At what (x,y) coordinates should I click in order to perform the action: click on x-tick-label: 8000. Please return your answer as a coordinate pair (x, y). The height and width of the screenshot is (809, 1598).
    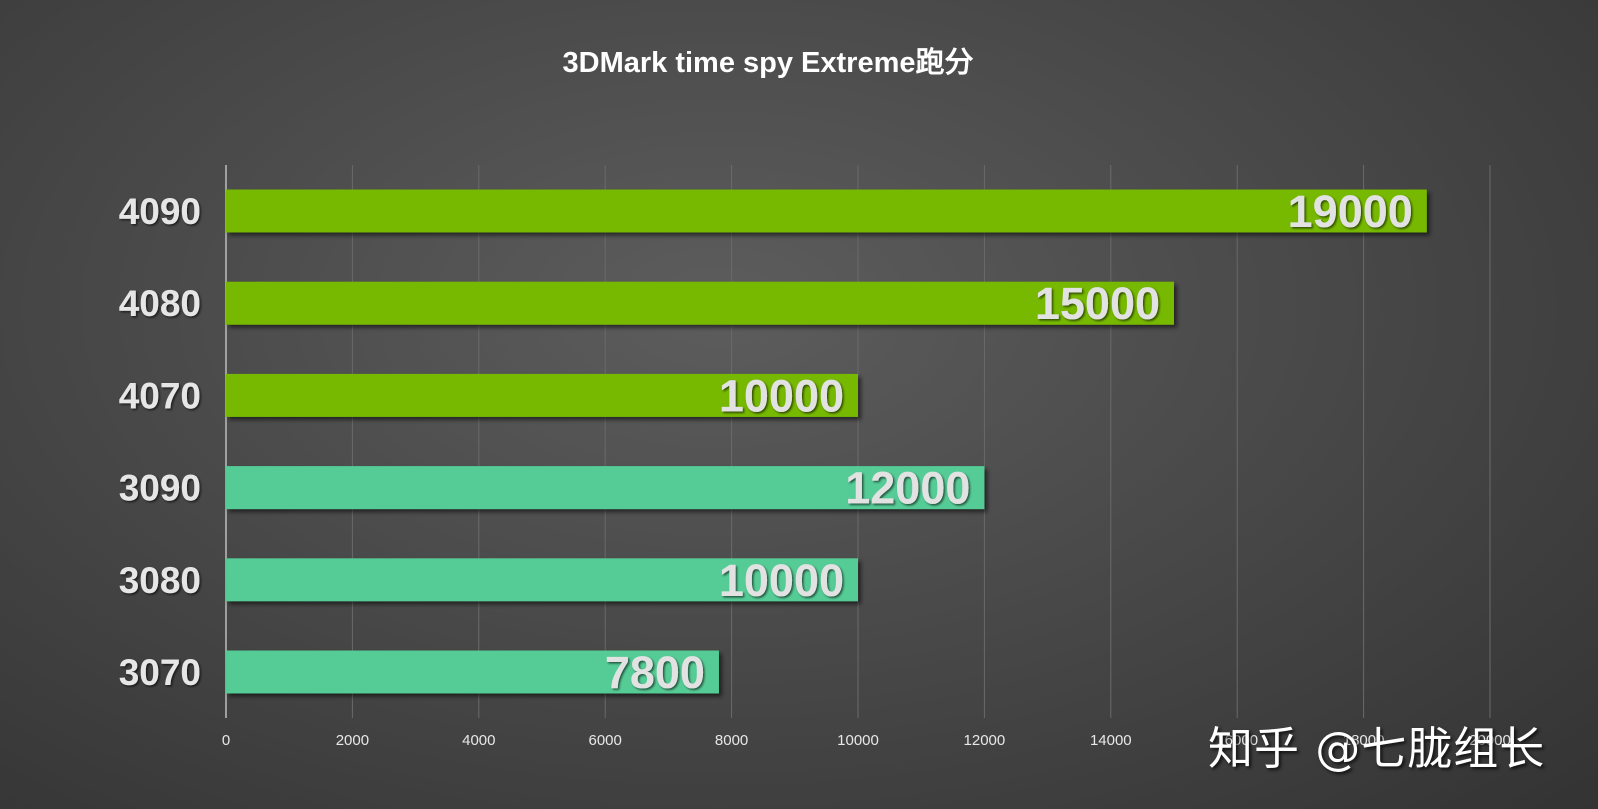
    Looking at the image, I should click on (731, 740).